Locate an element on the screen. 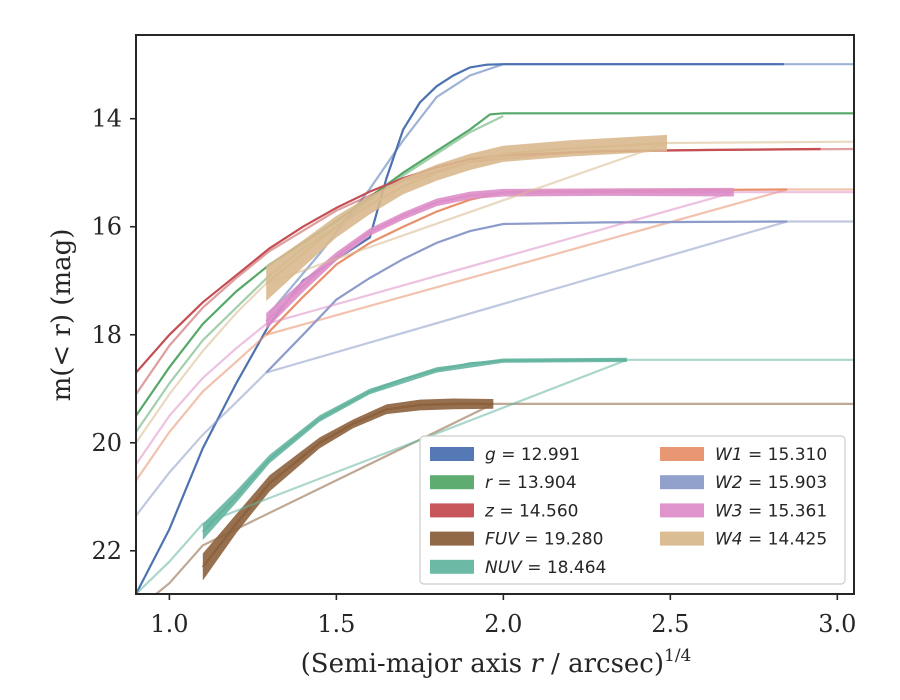  y-axis-label: m(< r) (mag) is located at coordinates (62, 315).